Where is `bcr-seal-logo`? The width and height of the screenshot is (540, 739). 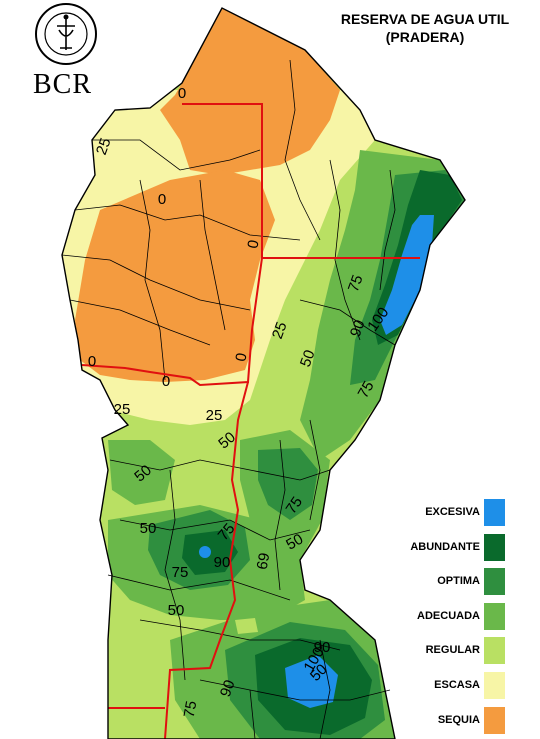
bcr-seal-logo is located at coordinates (66, 34).